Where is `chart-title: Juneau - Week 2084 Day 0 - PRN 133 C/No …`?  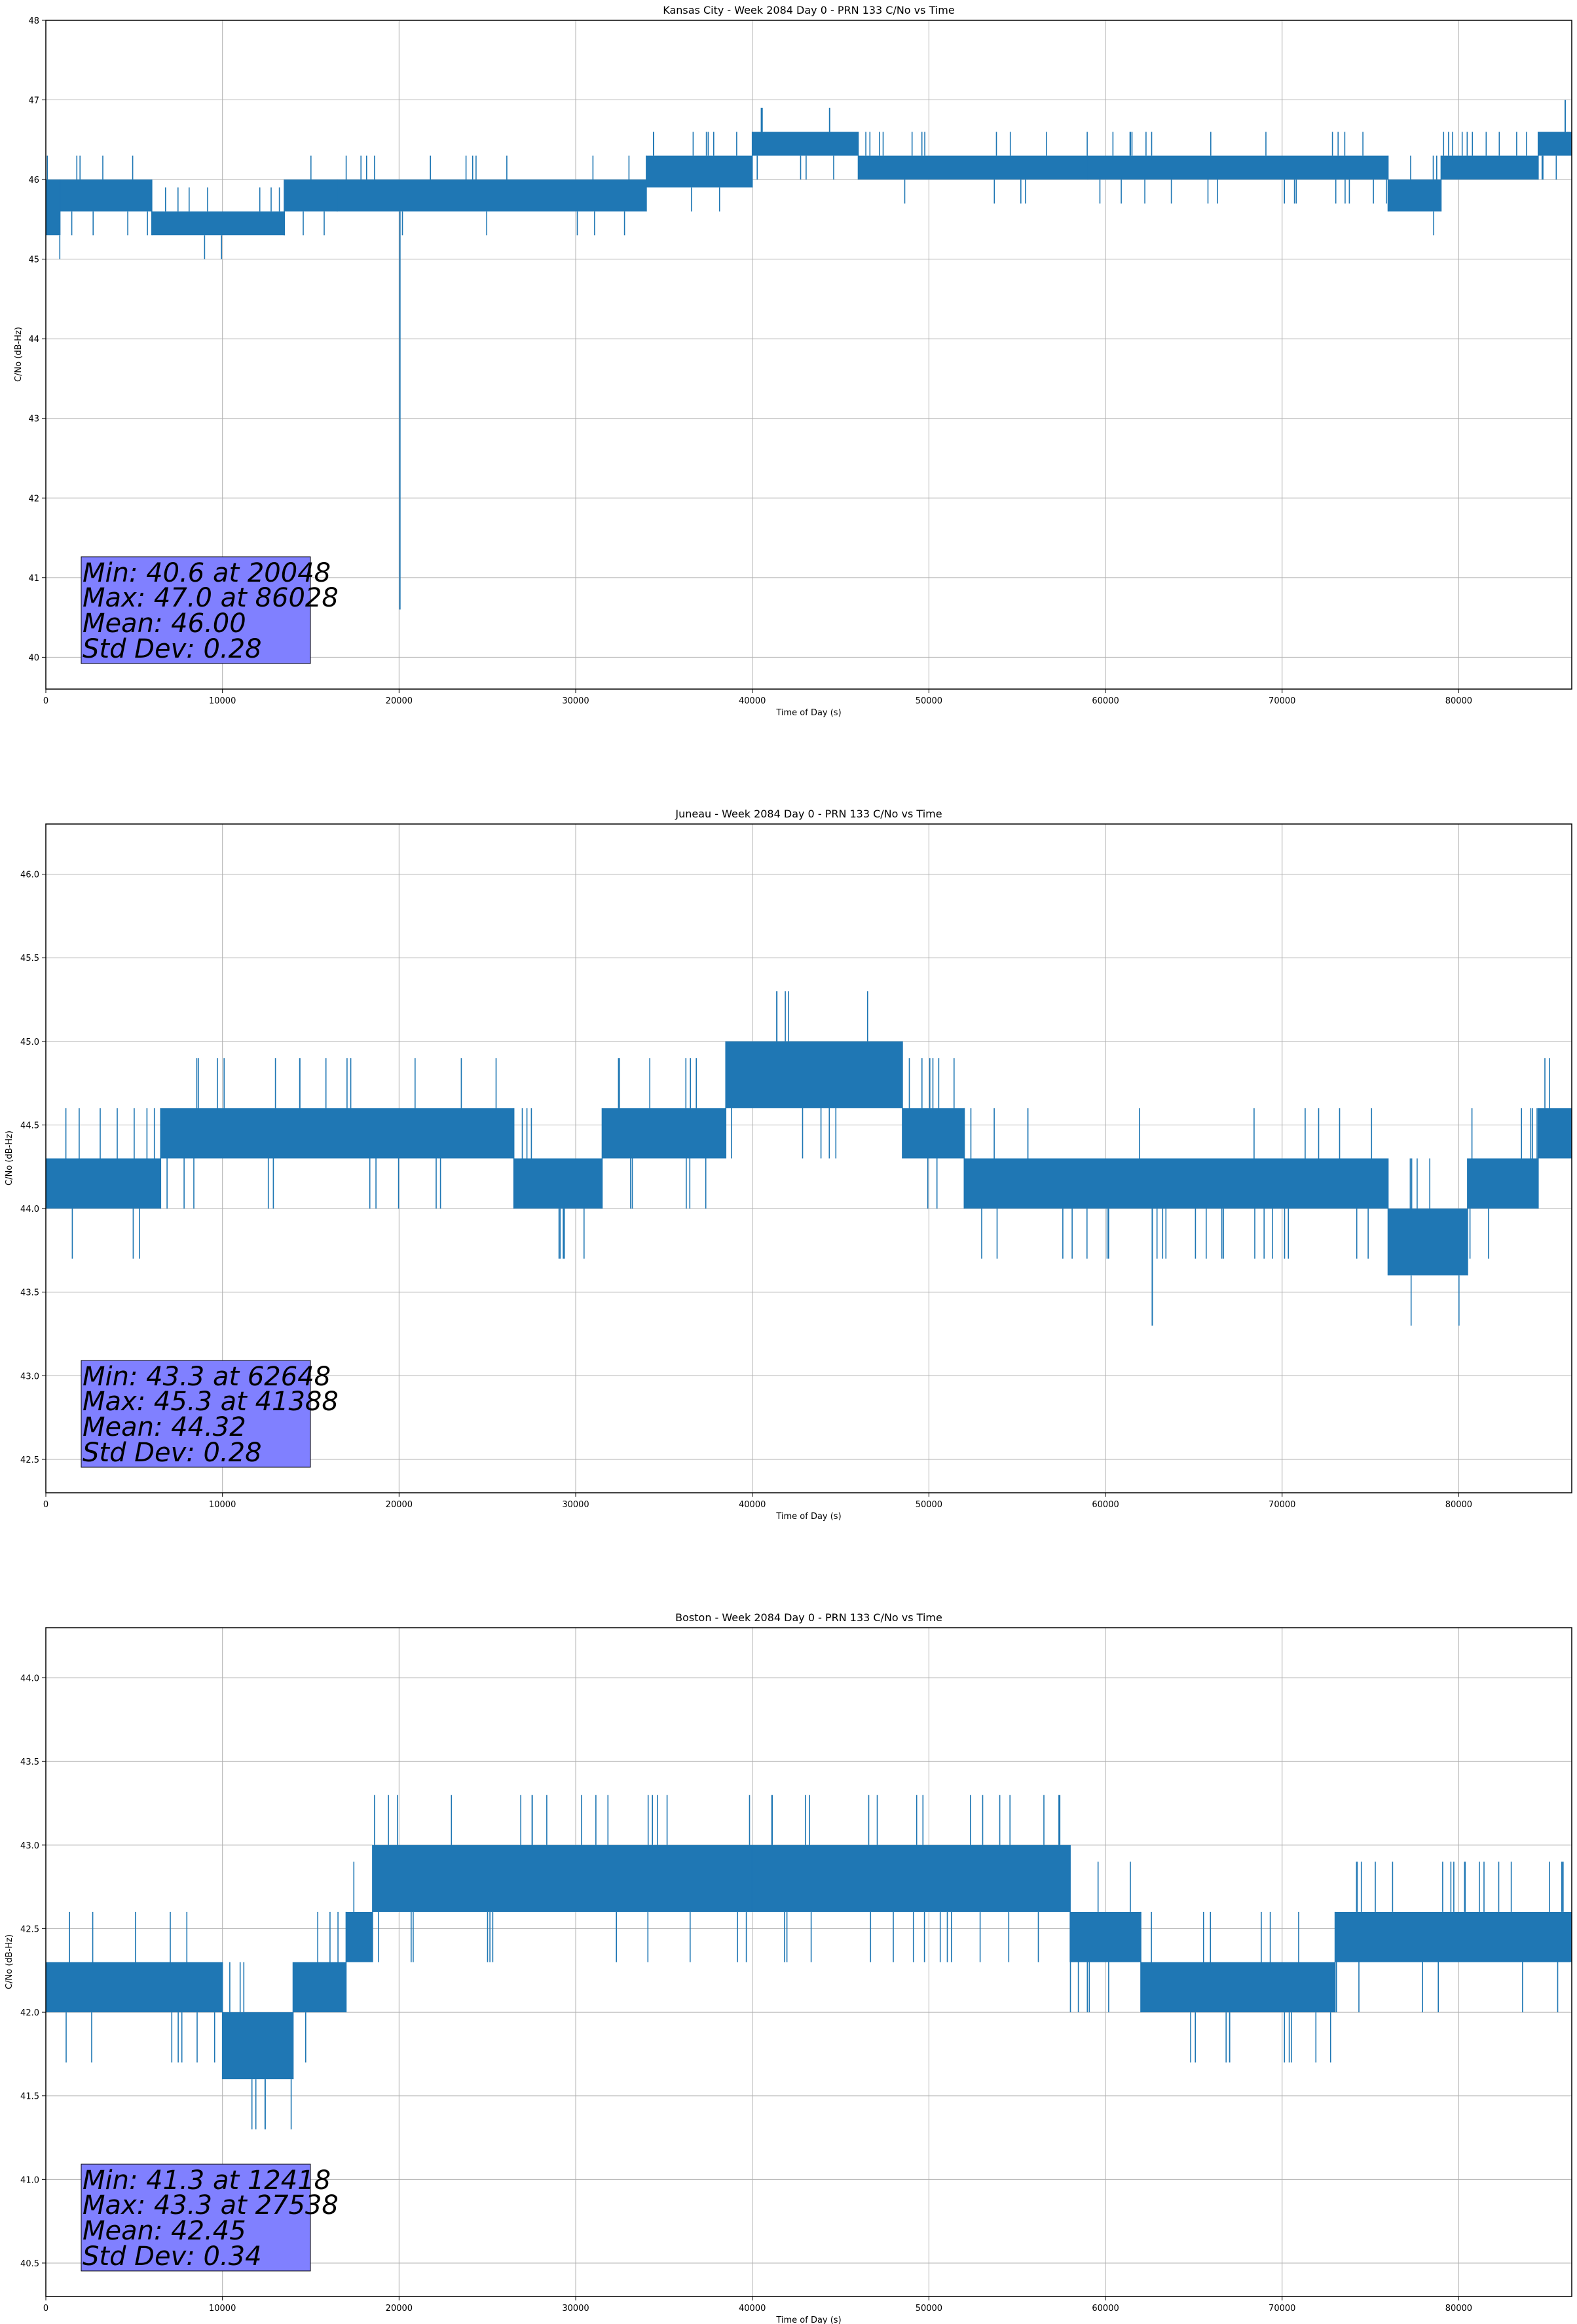
chart-title: Juneau - Week 2084 Day 0 - PRN 133 C/No … is located at coordinates (808, 814).